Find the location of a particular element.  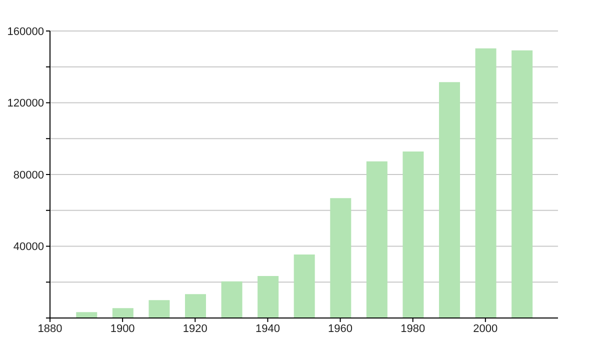

x-tick-label: 2000 is located at coordinates (485, 328).